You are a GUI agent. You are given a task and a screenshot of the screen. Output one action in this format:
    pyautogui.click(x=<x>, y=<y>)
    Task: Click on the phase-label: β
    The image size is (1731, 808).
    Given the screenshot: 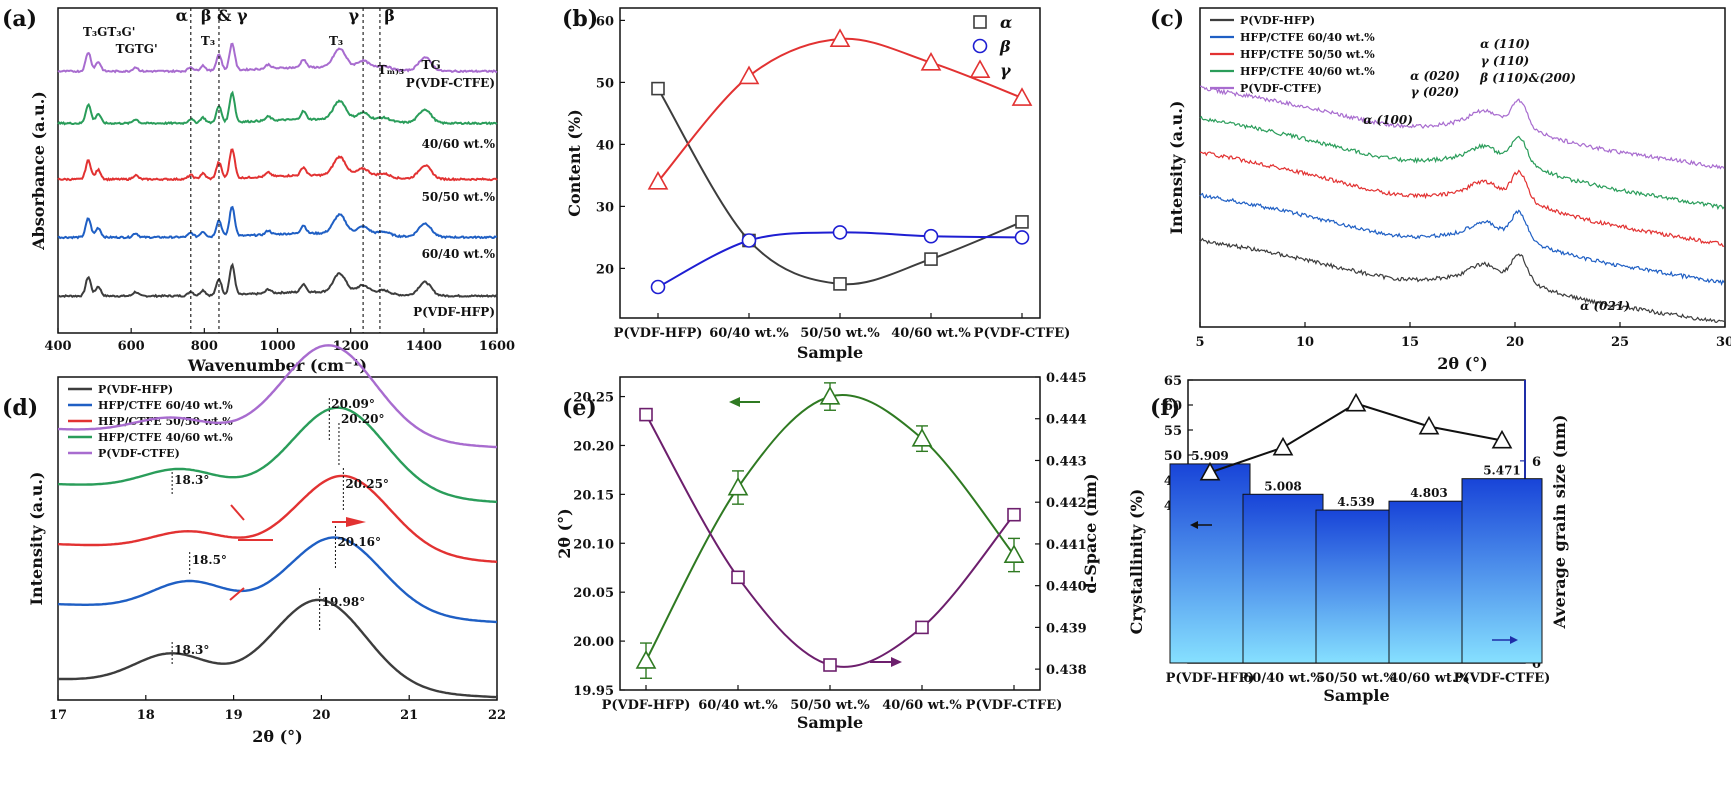 What is the action you would take?
    pyautogui.click(x=389, y=15)
    